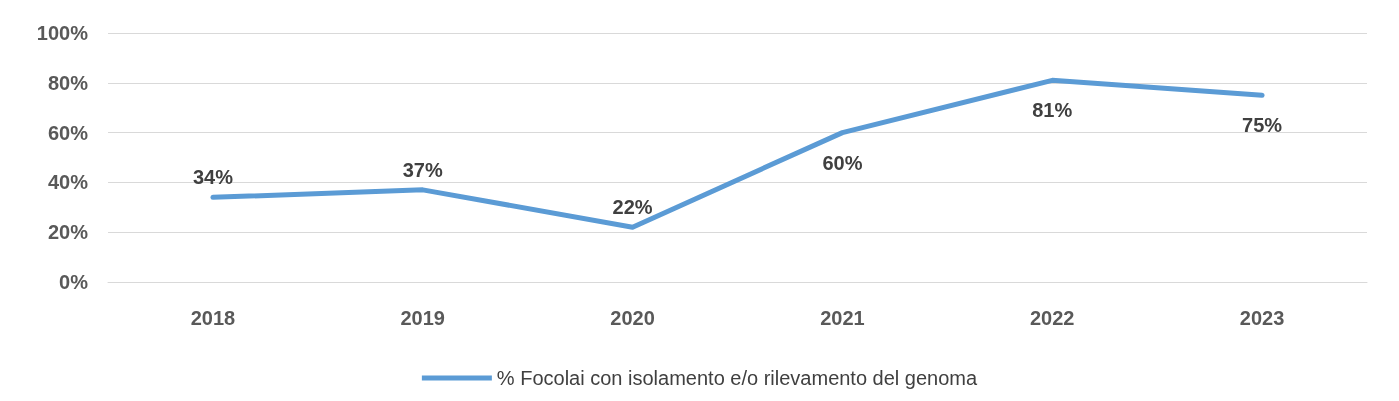 The image size is (1399, 401). What do you see at coordinates (68, 232) in the screenshot?
I see `y-tick-label: 20%` at bounding box center [68, 232].